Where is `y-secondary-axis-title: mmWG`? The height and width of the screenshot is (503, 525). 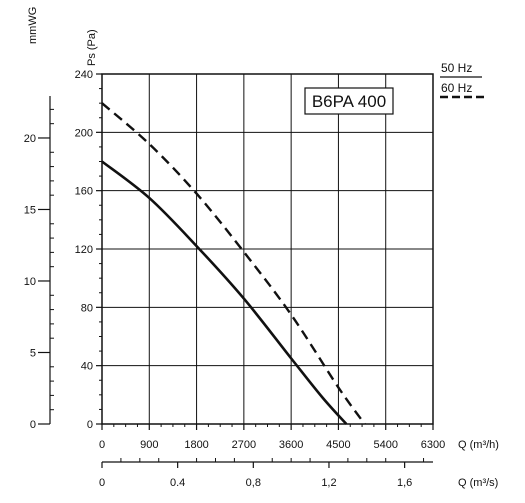 y-secondary-axis-title: mmWG is located at coordinates (33, 25).